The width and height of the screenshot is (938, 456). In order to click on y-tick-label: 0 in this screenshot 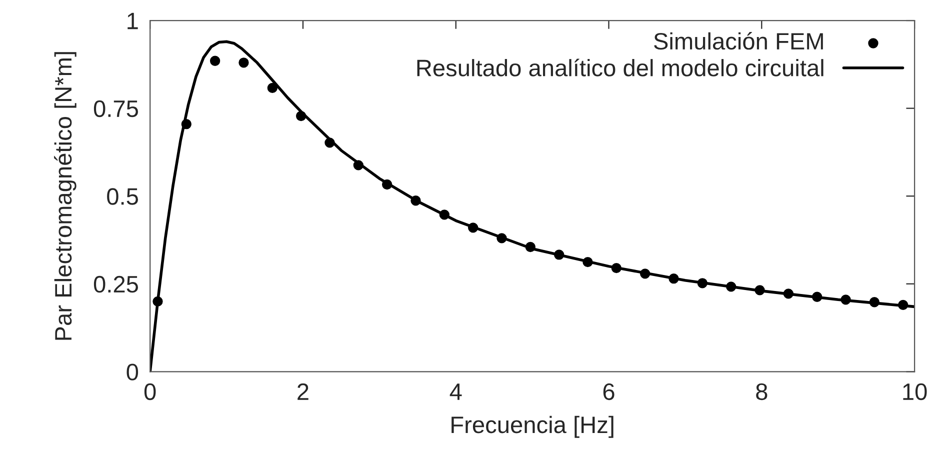, I will do `click(132, 372)`.